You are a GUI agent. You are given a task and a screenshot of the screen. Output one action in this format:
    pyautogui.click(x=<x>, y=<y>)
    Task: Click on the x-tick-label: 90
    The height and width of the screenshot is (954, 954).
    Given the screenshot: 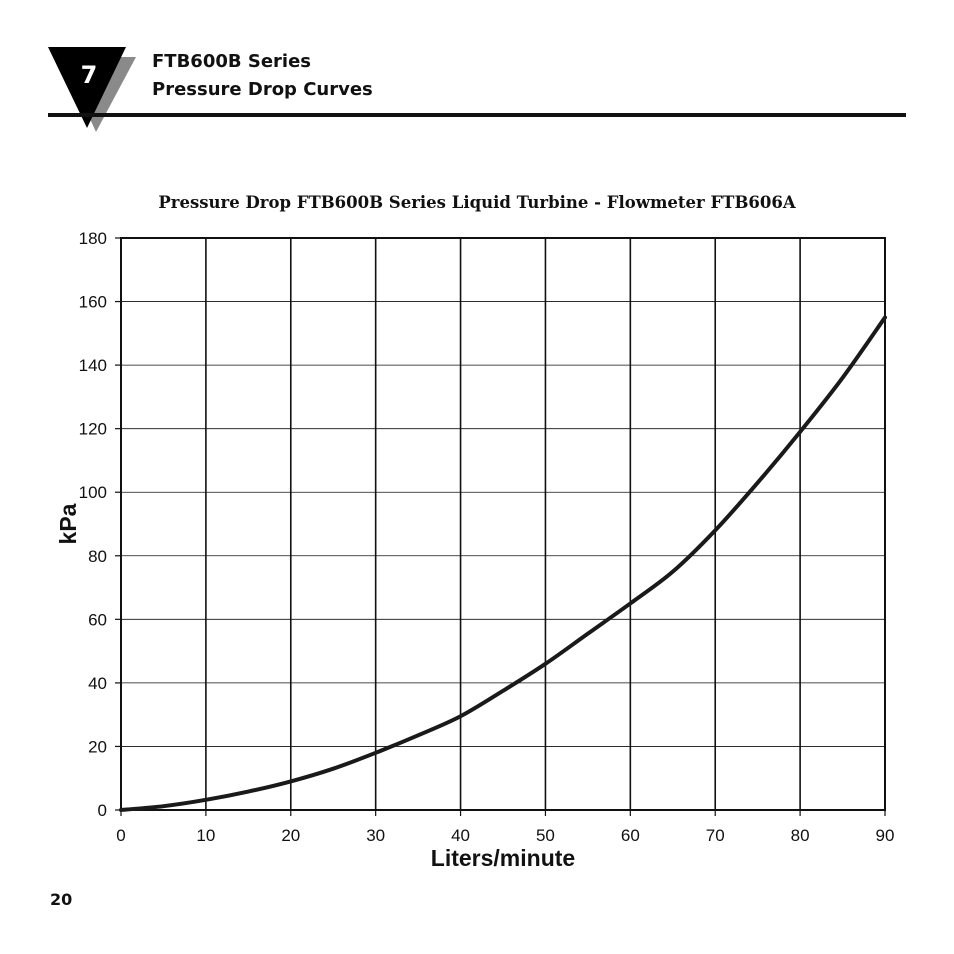 What is the action you would take?
    pyautogui.click(x=885, y=835)
    